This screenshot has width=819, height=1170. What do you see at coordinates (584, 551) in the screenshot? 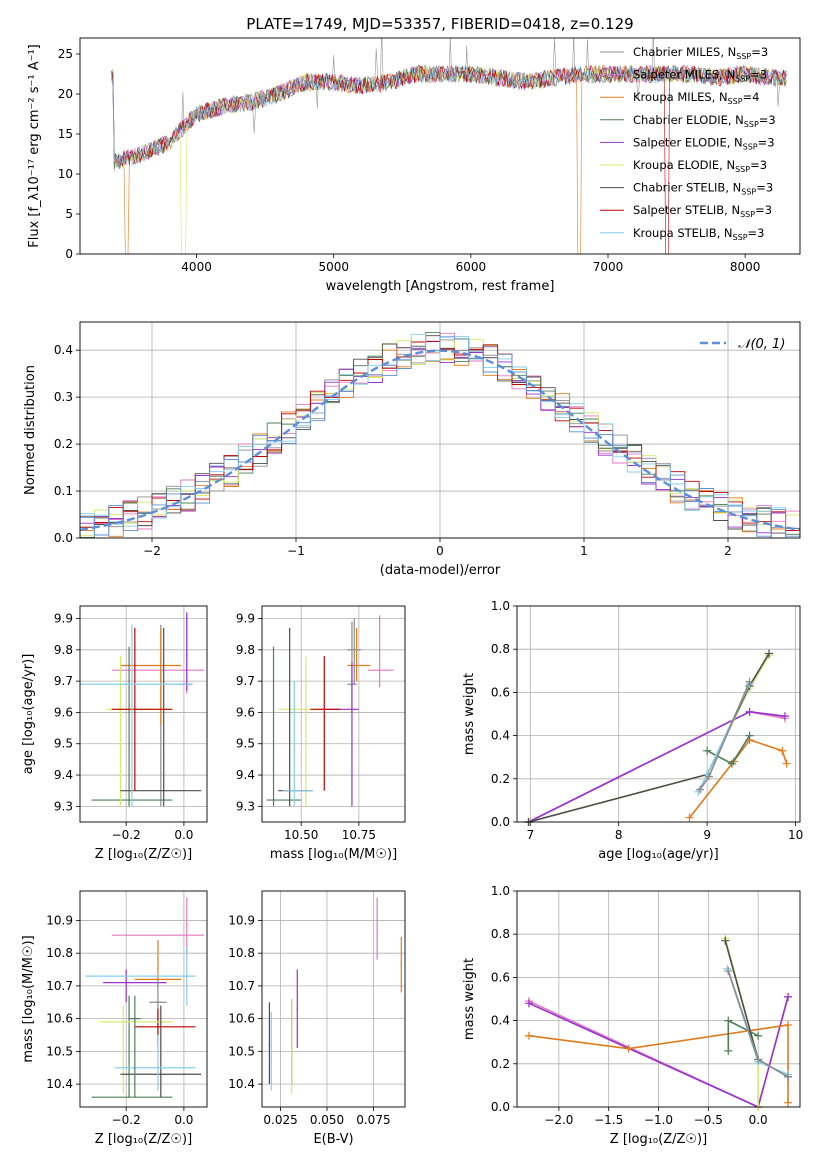
I see `x-tick-label: 1` at bounding box center [584, 551].